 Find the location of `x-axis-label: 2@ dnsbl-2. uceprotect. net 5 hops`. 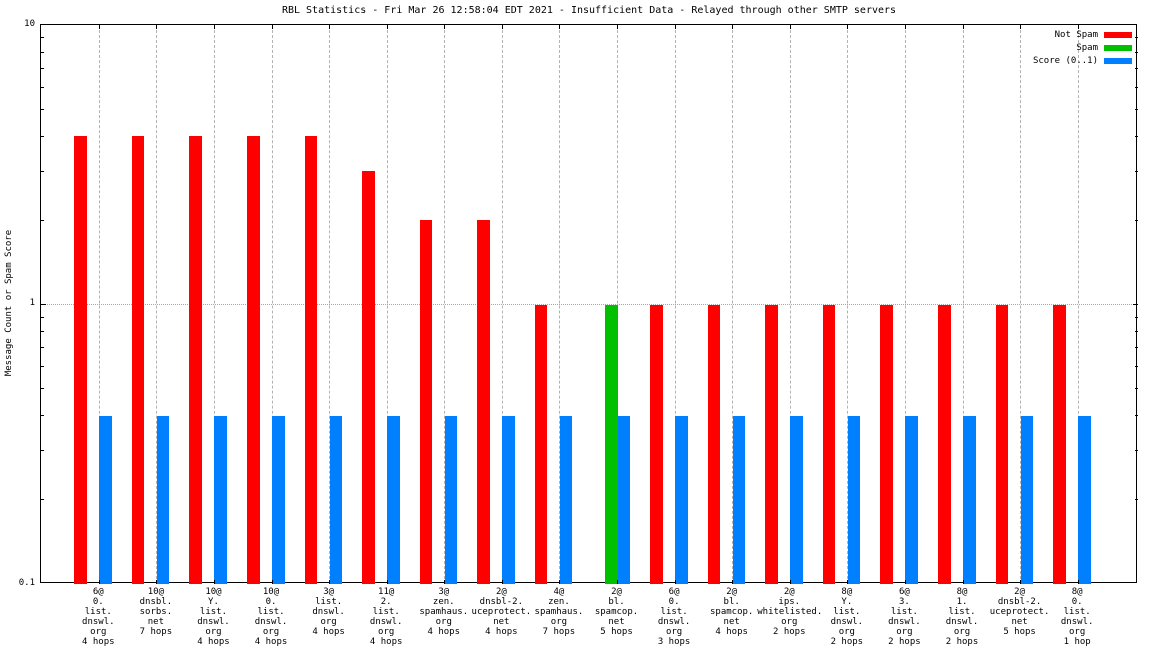

x-axis-label: 2@ dnsbl-2. uceprotect. net 5 hops is located at coordinates (1020, 612).